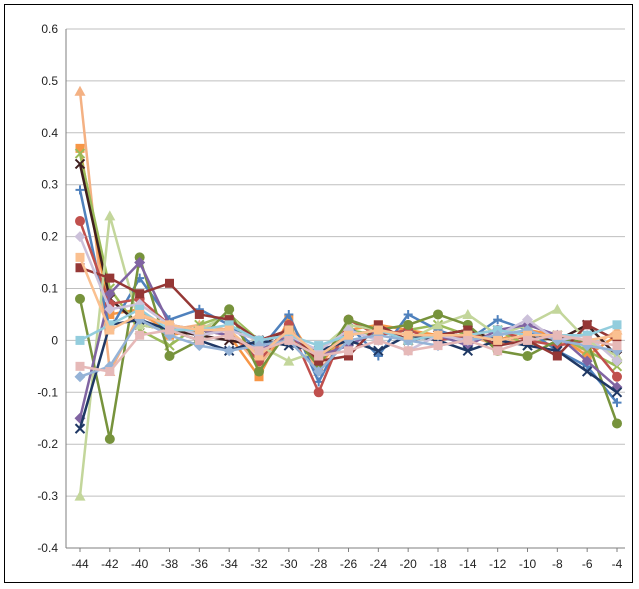  Describe the element at coordinates (170, 564) in the screenshot. I see `x-tick-label: -38` at that location.